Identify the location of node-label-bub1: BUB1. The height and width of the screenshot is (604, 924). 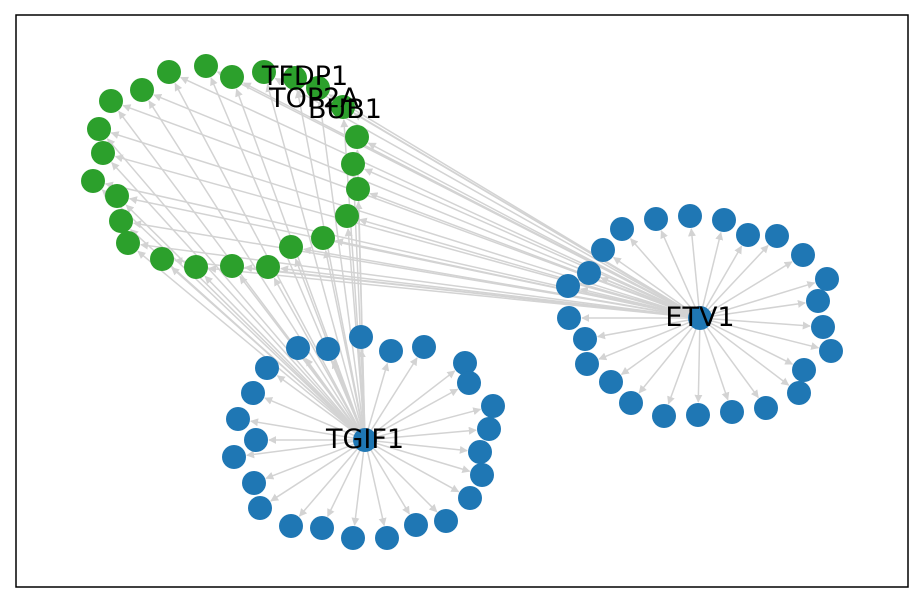
(345, 109).